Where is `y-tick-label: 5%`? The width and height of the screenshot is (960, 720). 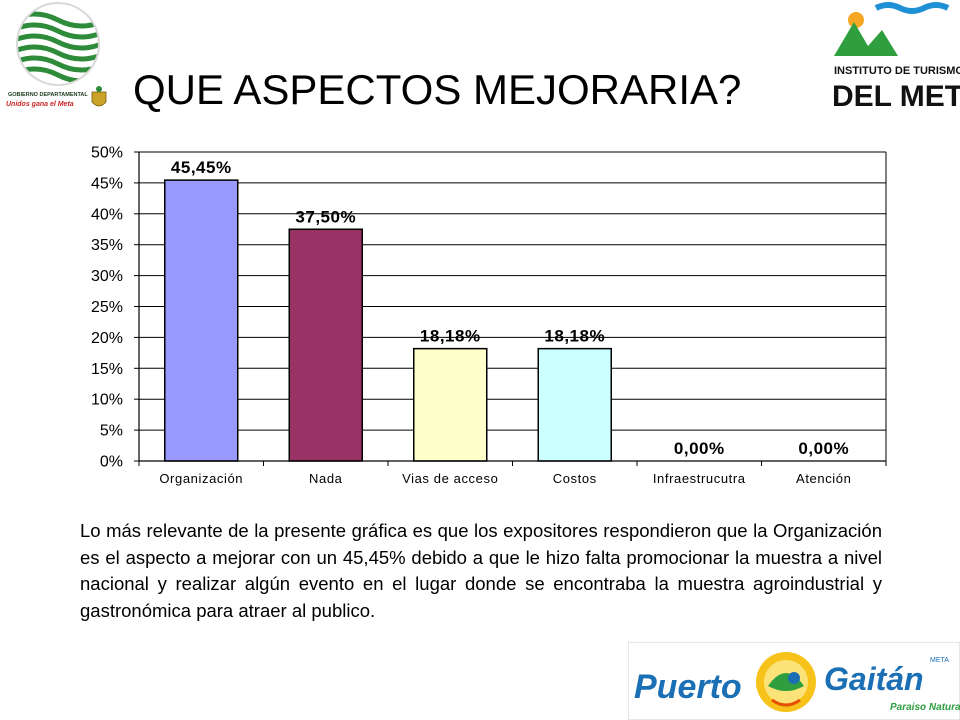 y-tick-label: 5% is located at coordinates (111, 431).